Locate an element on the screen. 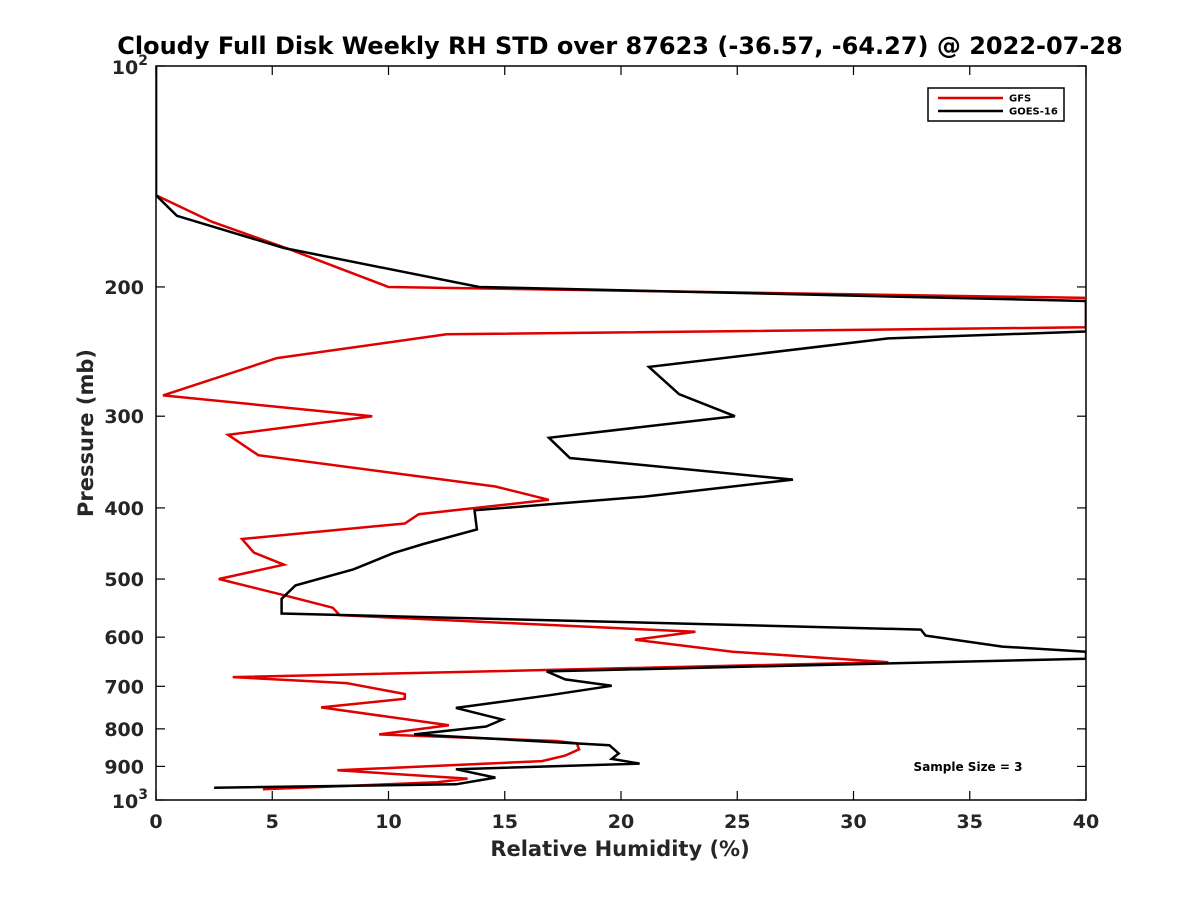  x-tick-label: 20 is located at coordinates (621, 822).